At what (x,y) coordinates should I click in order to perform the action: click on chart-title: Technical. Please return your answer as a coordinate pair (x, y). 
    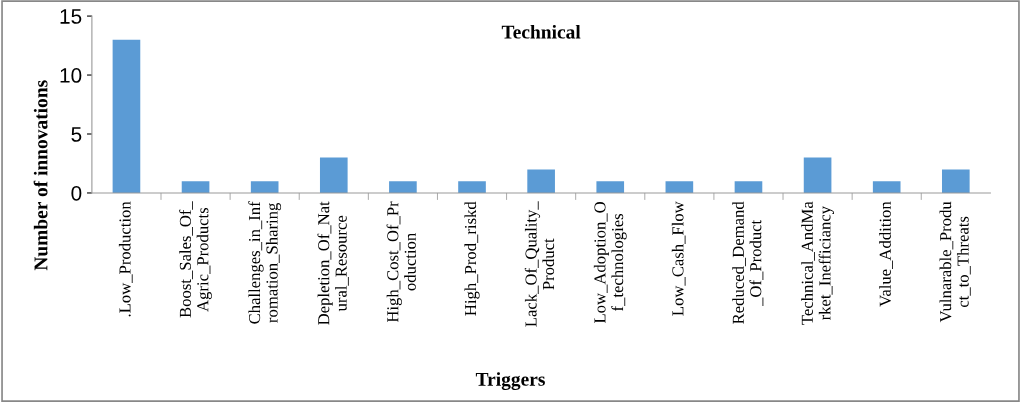
    Looking at the image, I should click on (541, 31).